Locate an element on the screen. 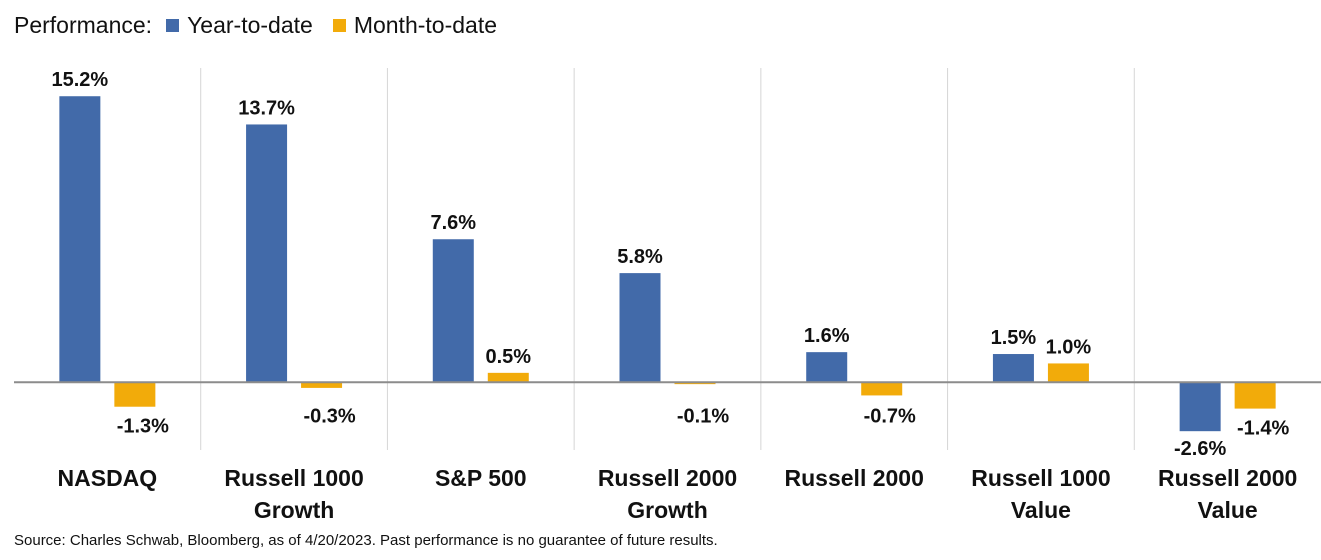  category-label: S&P 500 is located at coordinates (481, 478).